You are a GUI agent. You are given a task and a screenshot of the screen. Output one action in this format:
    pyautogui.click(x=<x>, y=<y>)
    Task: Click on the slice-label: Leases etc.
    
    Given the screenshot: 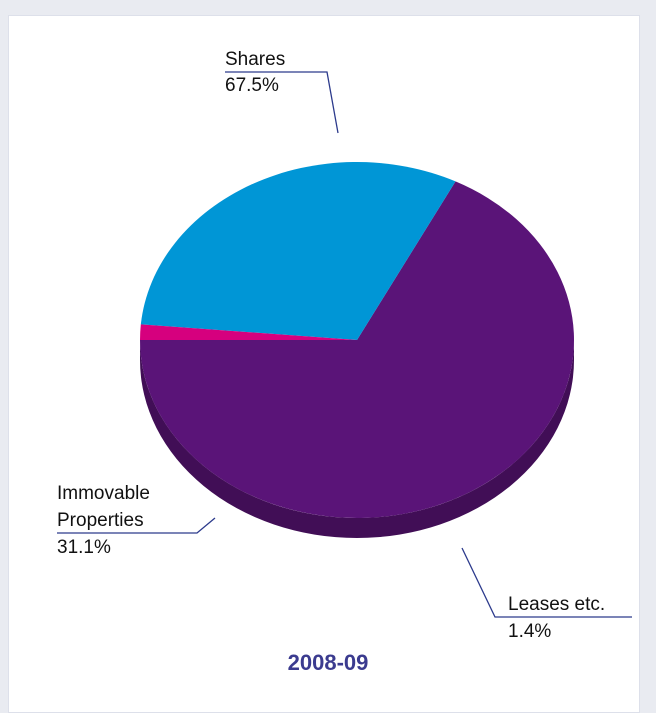 What is the action you would take?
    pyautogui.click(x=557, y=604)
    